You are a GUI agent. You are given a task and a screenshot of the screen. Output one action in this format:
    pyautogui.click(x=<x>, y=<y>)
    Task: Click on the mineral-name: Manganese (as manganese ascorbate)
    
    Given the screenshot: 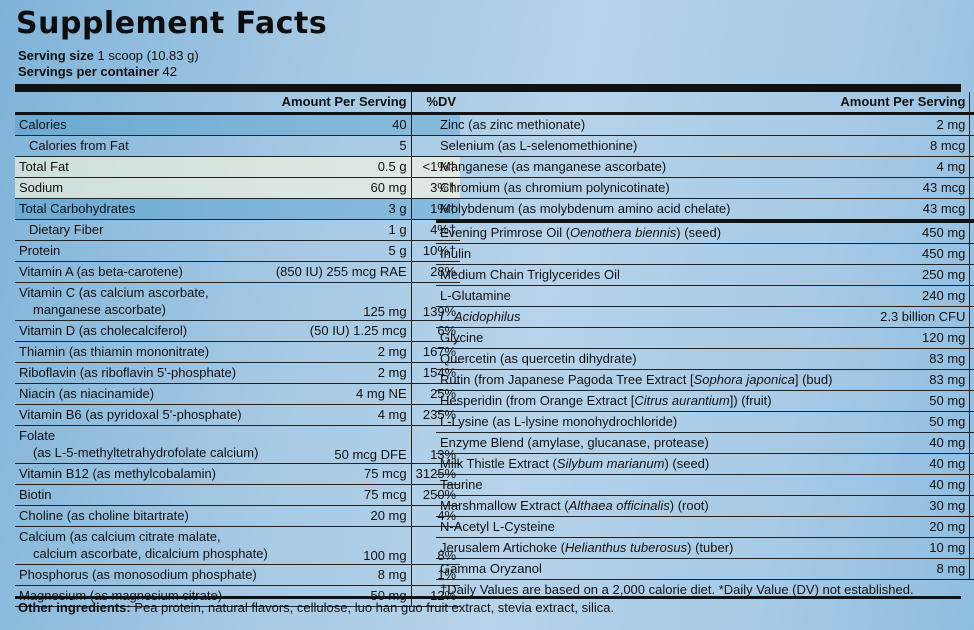 What is the action you would take?
    pyautogui.click(x=636, y=167)
    